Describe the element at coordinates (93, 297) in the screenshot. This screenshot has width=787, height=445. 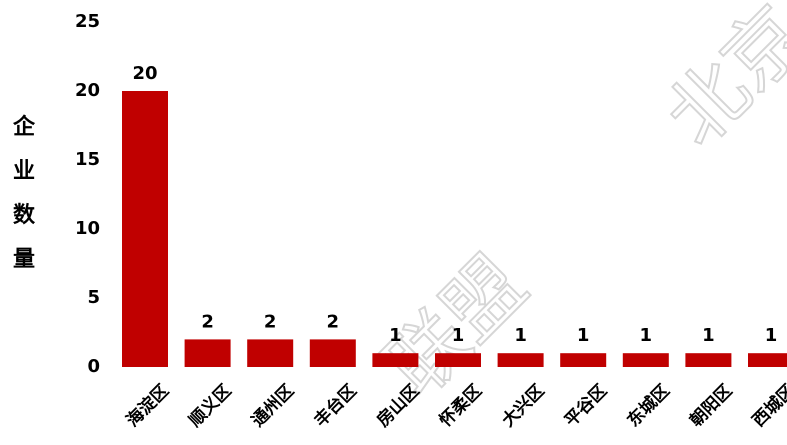
I see `y-tick-label: 5` at that location.